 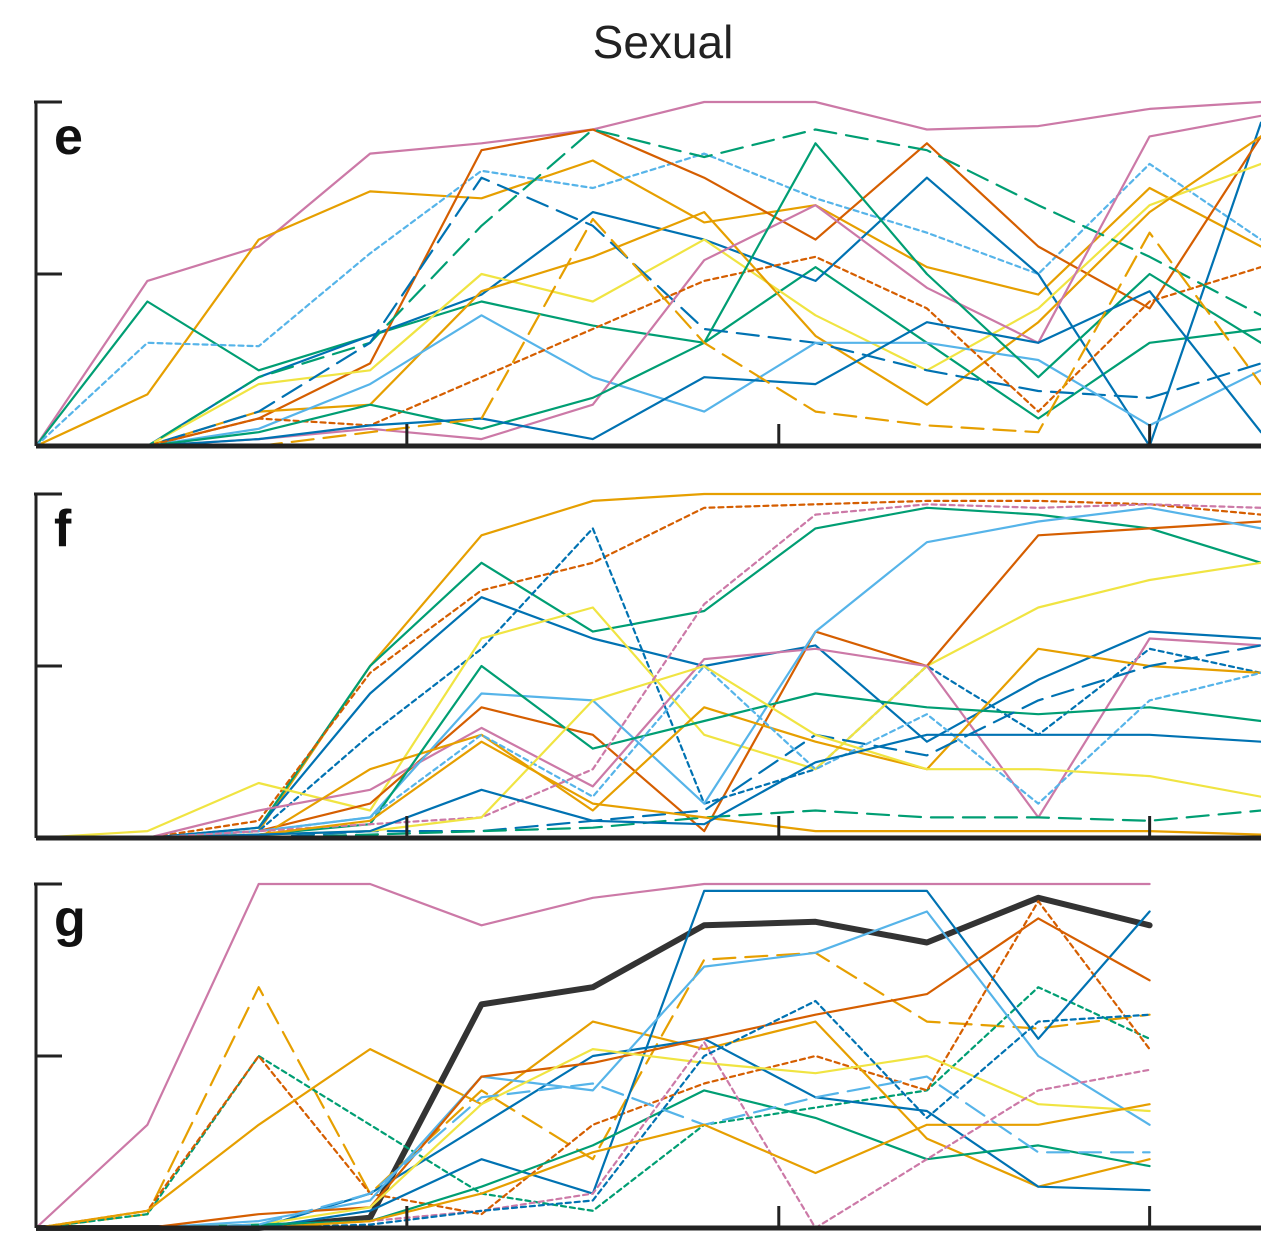 I want to click on panel-label-e: e, so click(x=68, y=137).